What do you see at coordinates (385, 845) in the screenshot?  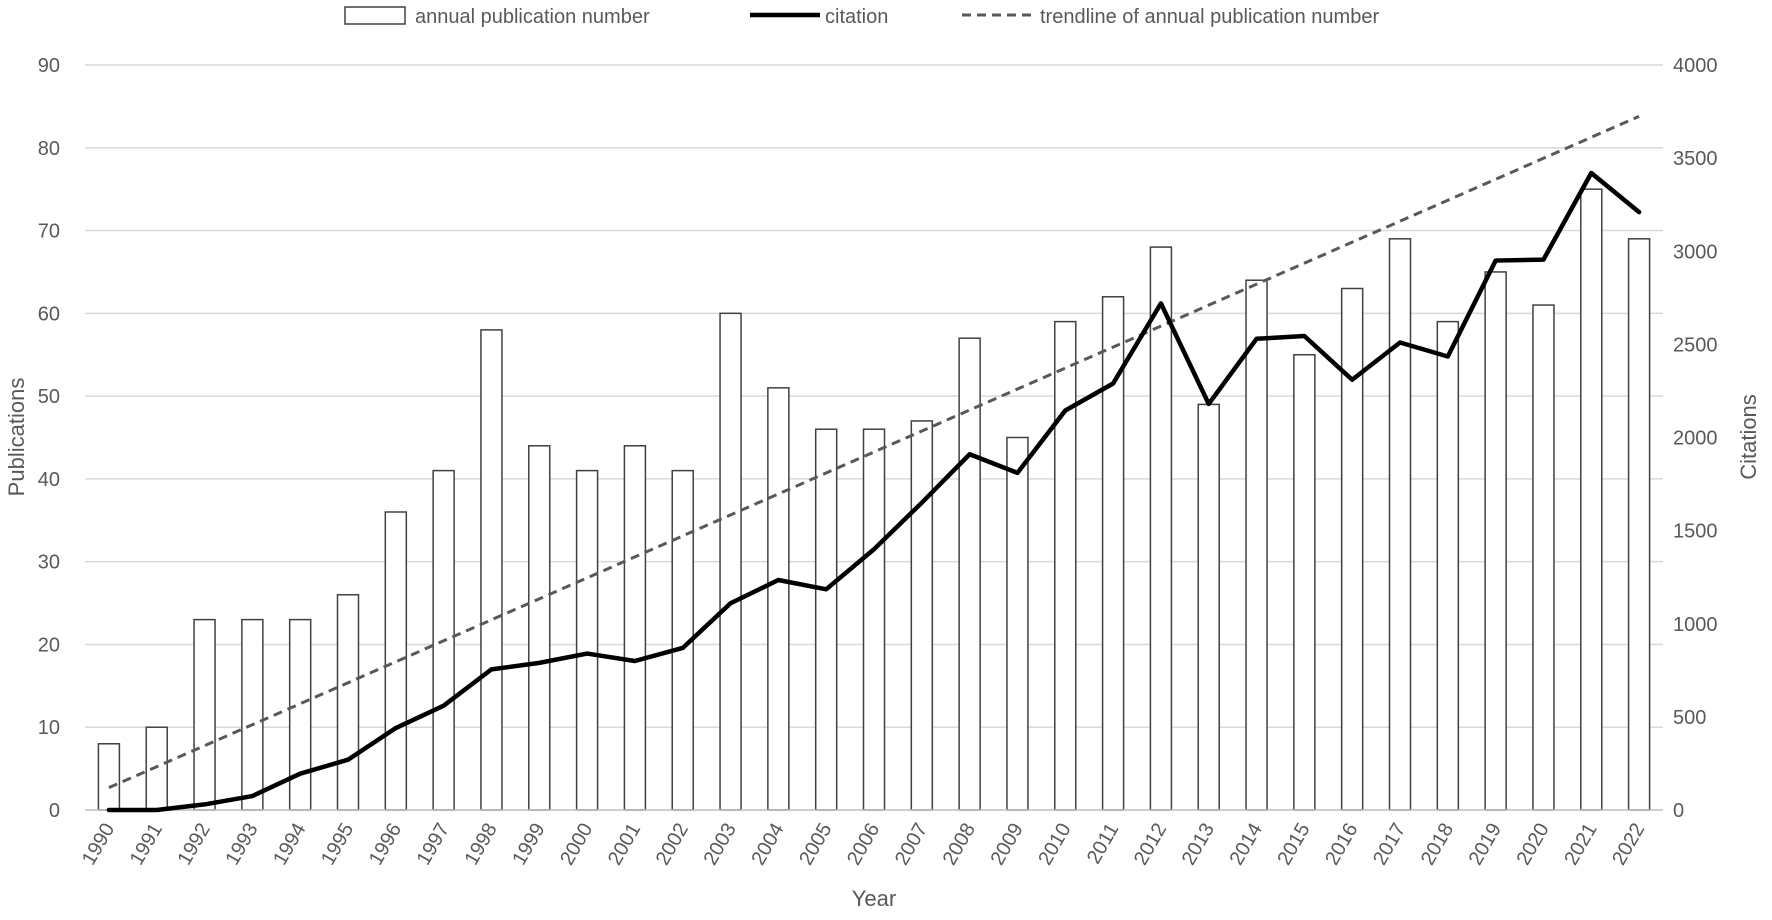 I see `x-tick-label: 1996` at bounding box center [385, 845].